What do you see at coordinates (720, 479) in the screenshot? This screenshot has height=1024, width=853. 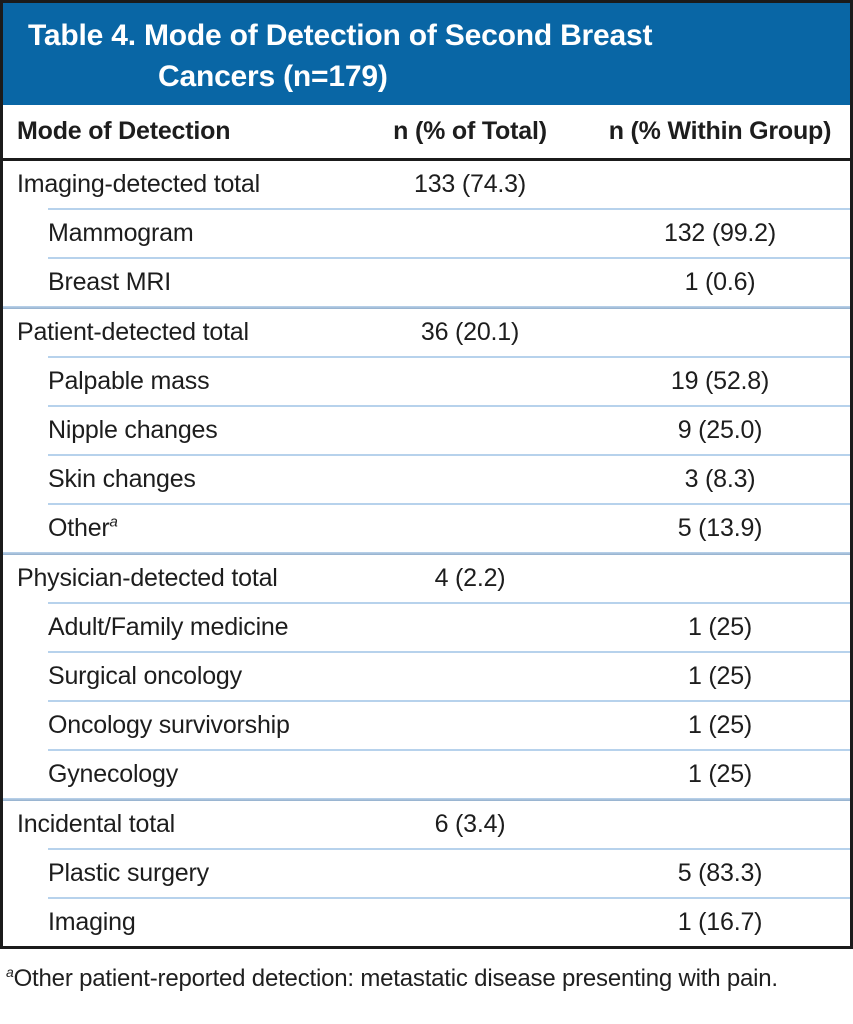 I see `row-within-group-value: 3 (8.3)` at bounding box center [720, 479].